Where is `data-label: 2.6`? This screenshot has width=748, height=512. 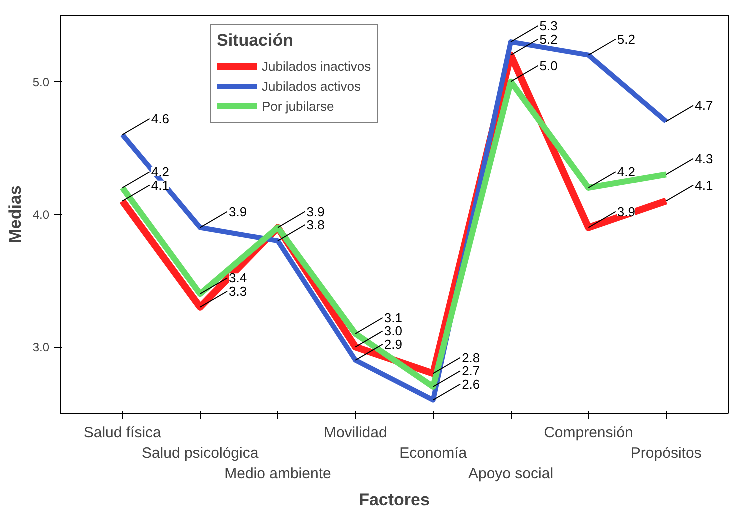
data-label: 2.6 is located at coordinates (471, 384).